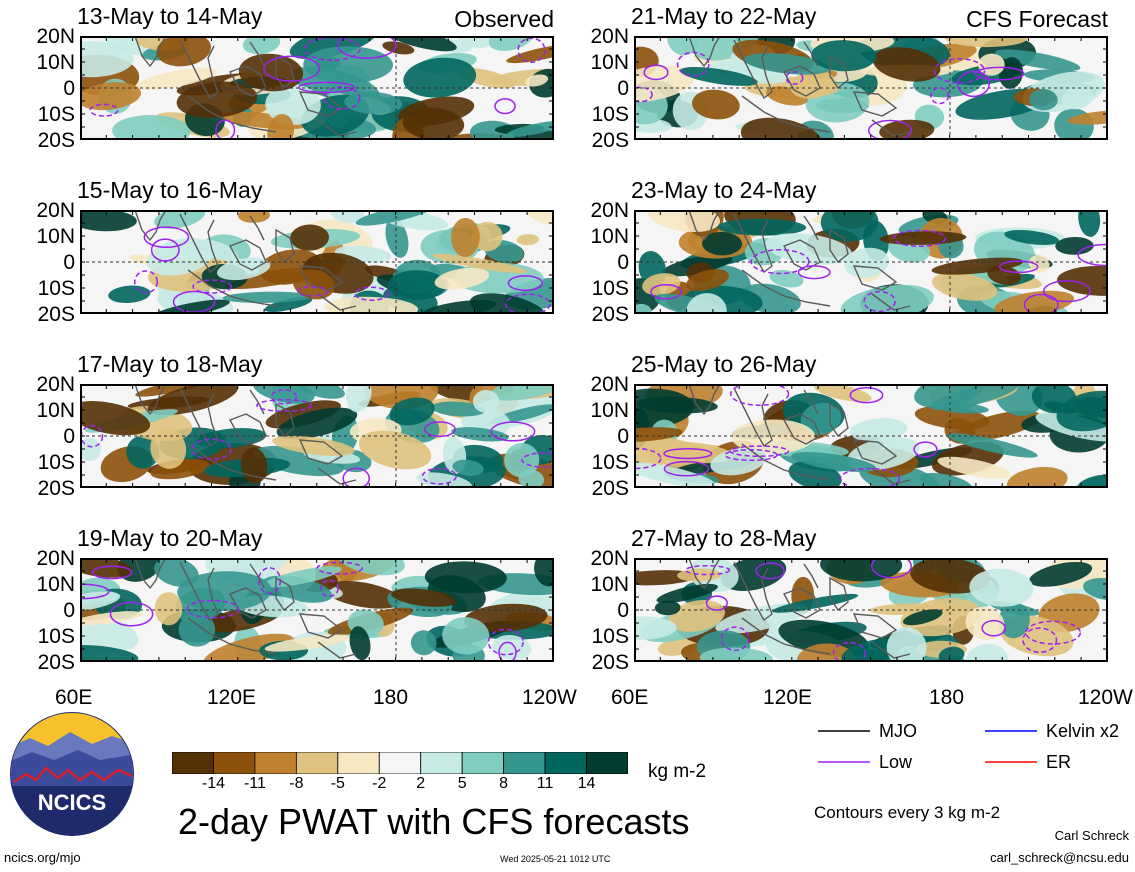 This screenshot has width=1135, height=872. What do you see at coordinates (170, 190) in the screenshot?
I see `panel-title: 15-May to 16-May` at bounding box center [170, 190].